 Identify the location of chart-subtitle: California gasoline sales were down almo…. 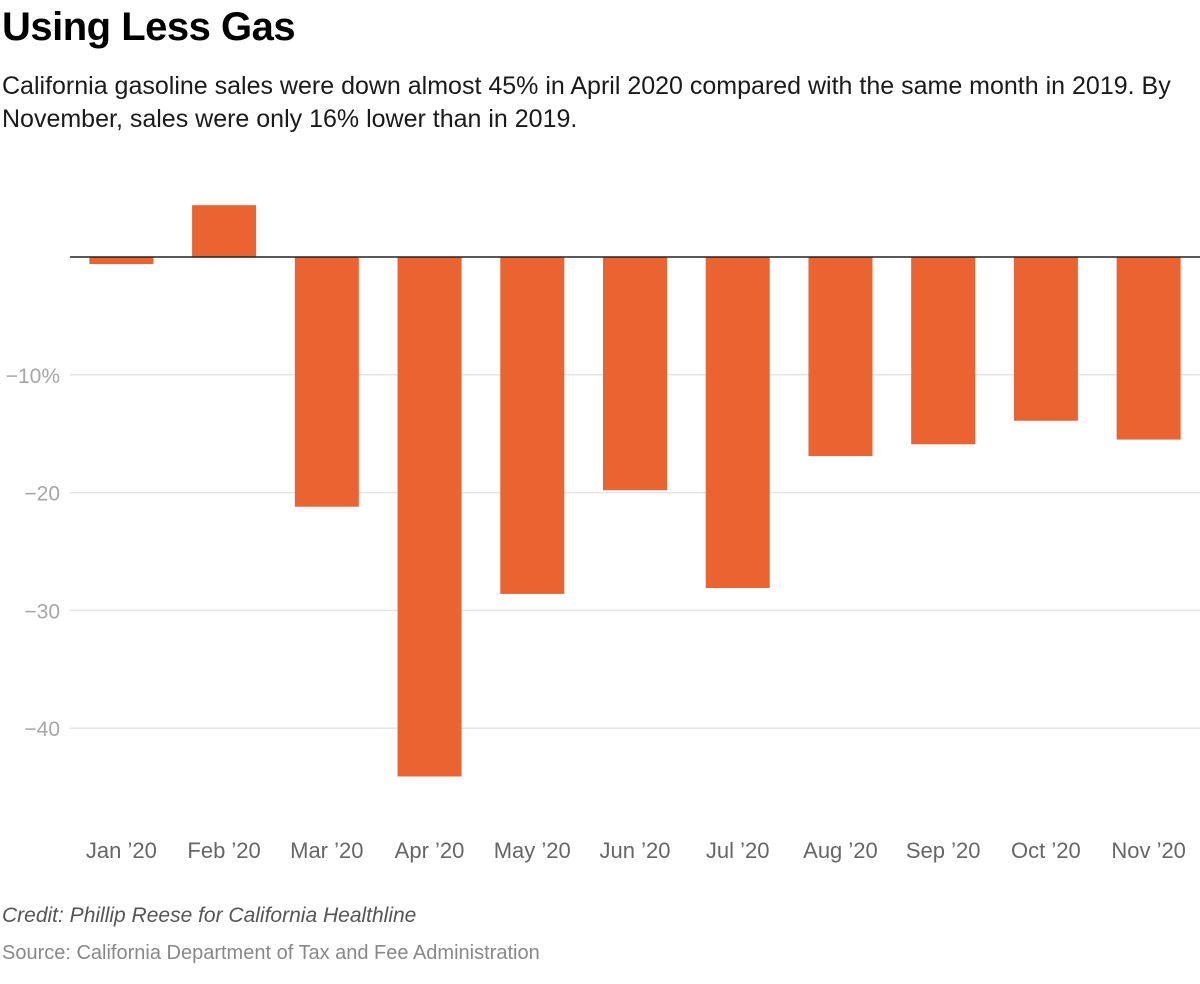
(586, 102).